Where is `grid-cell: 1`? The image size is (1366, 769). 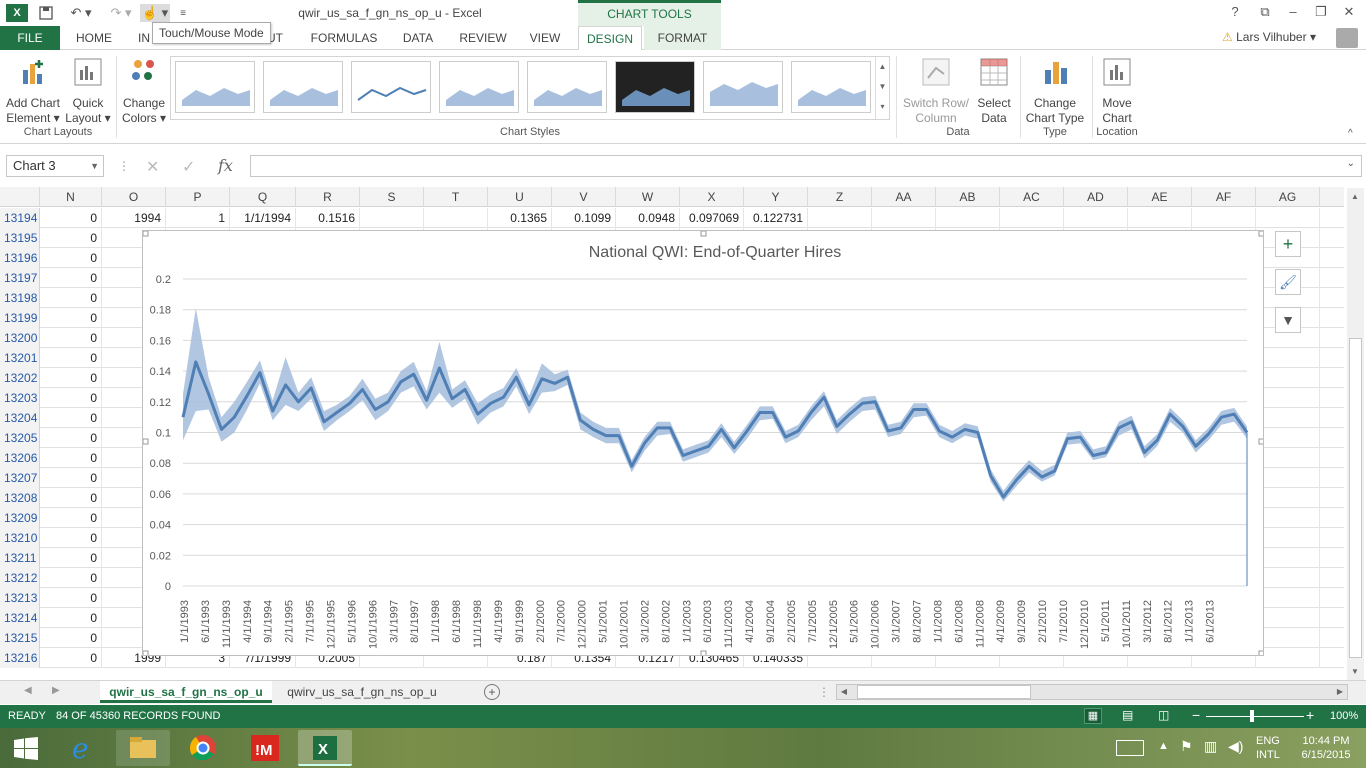
grid-cell: 1 is located at coordinates (198, 218).